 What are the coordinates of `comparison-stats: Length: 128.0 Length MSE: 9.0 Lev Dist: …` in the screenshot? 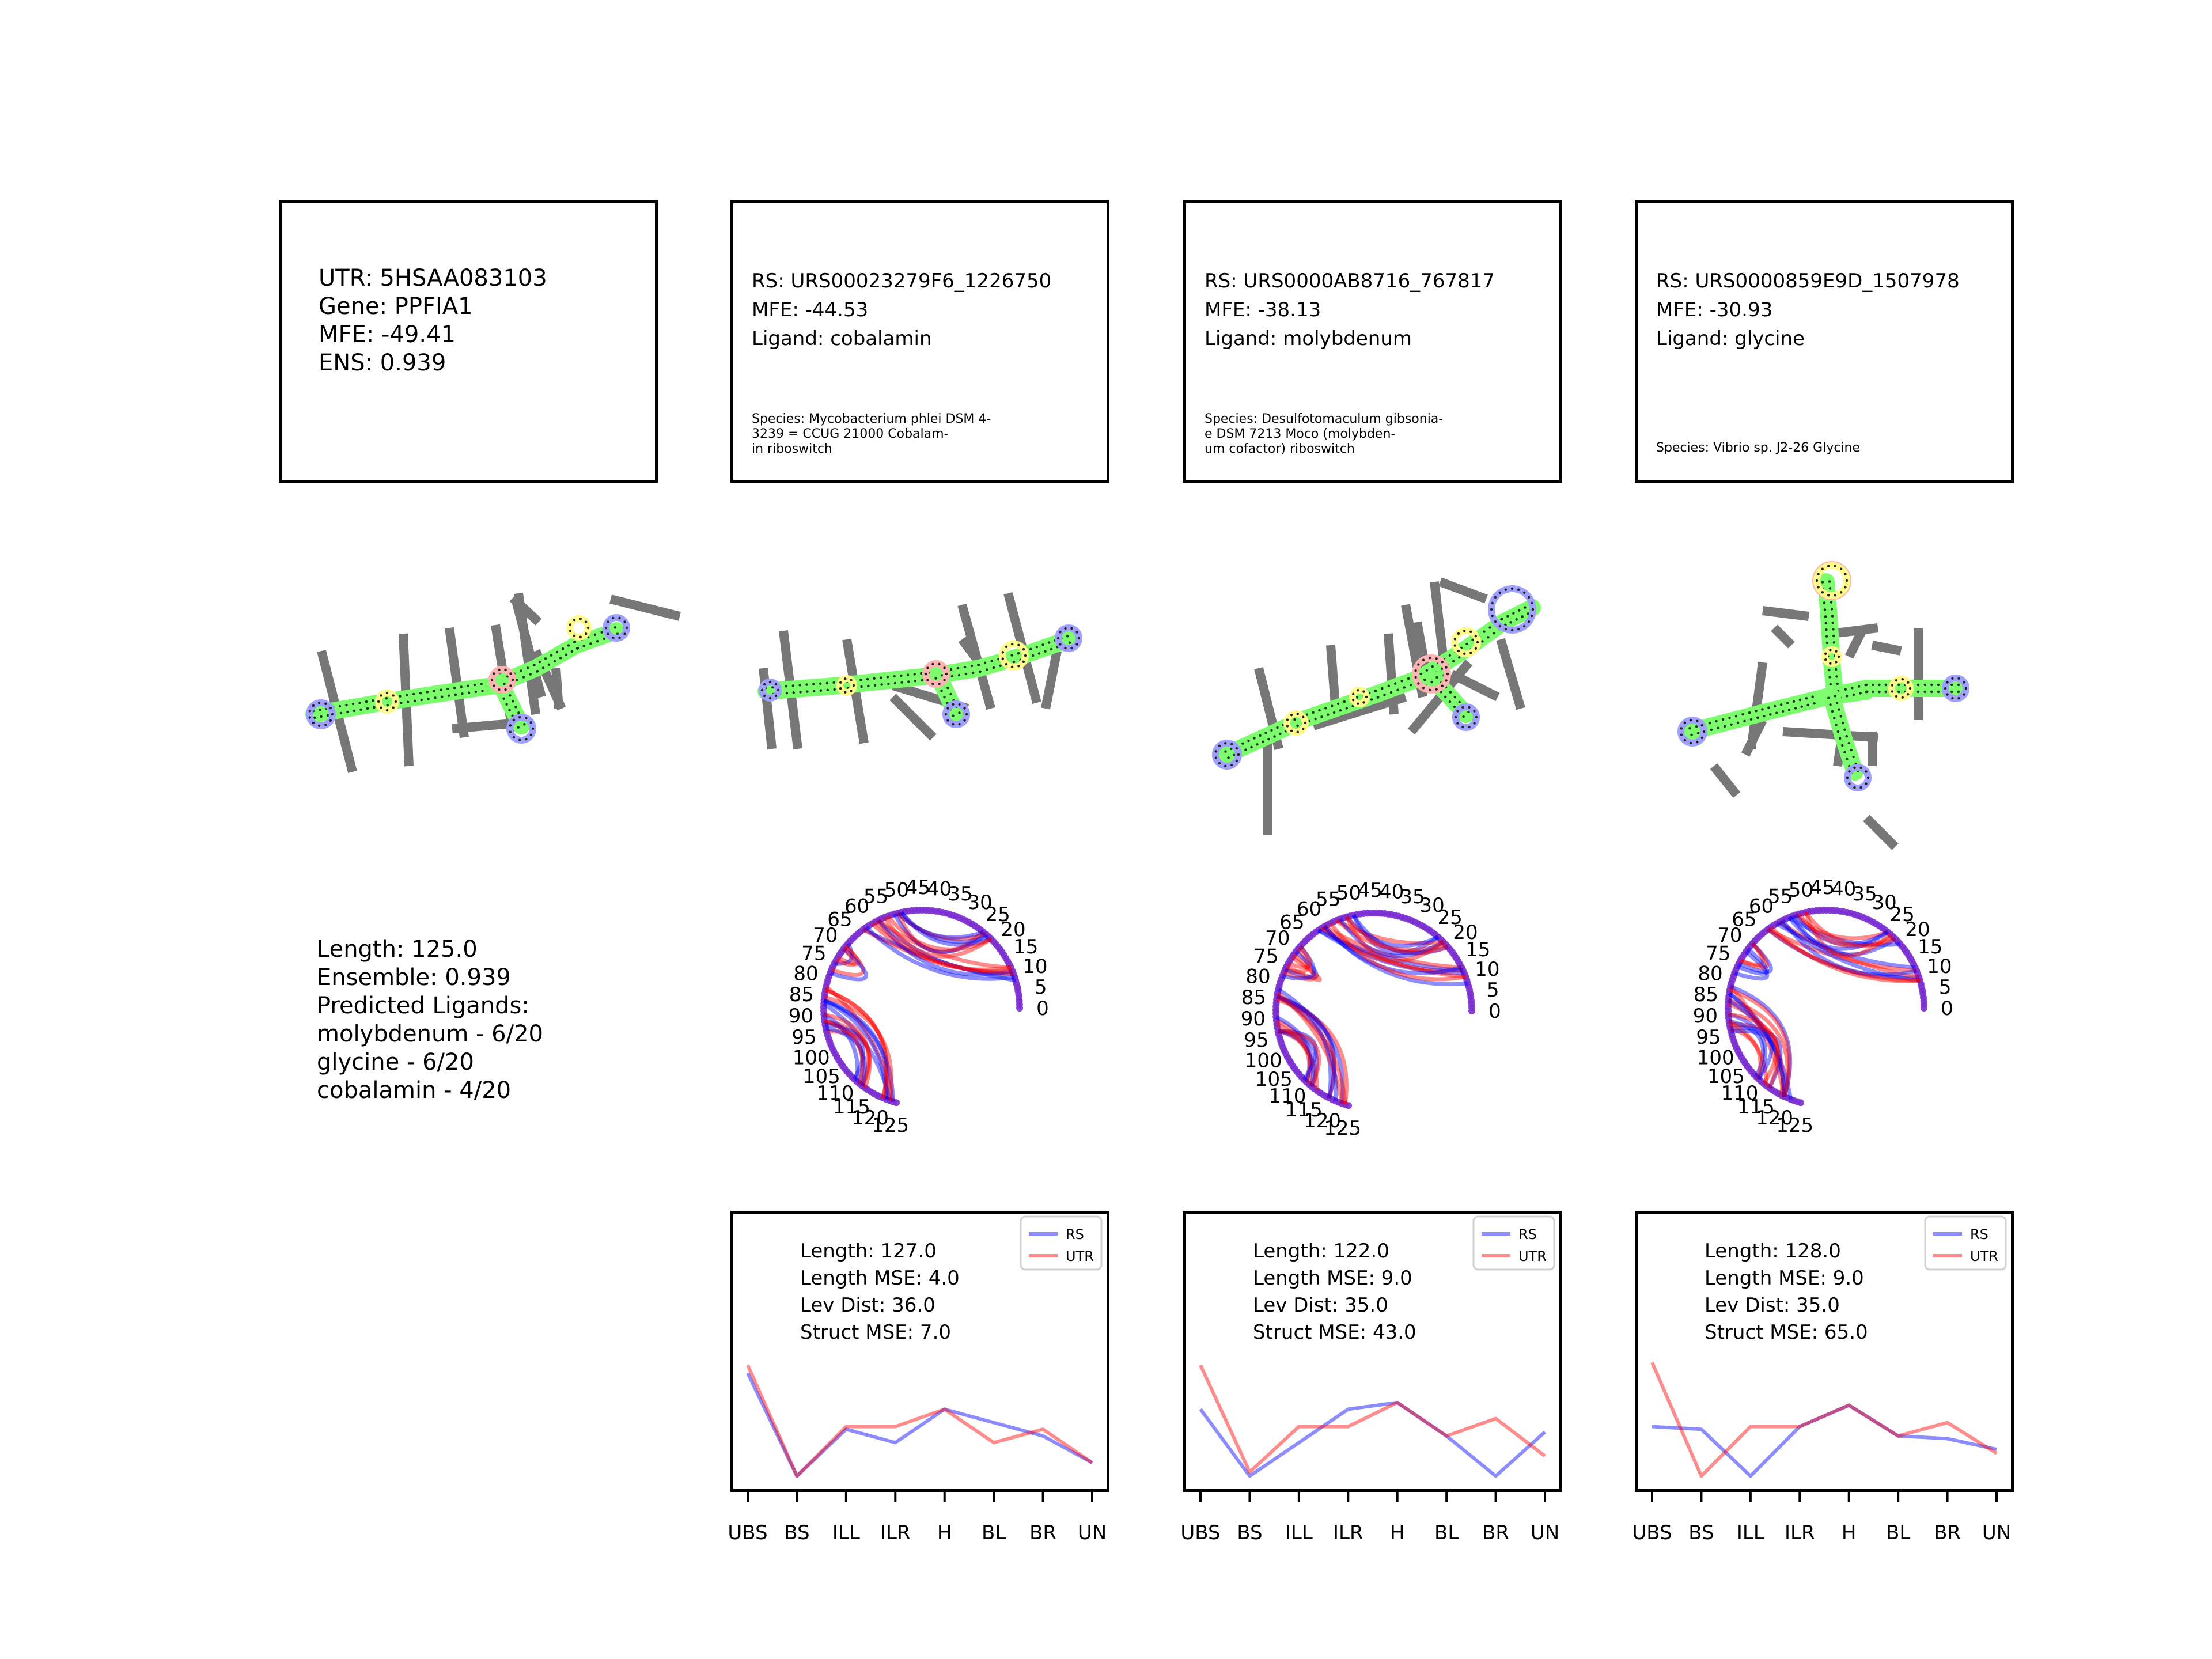 It's located at (1786, 1292).